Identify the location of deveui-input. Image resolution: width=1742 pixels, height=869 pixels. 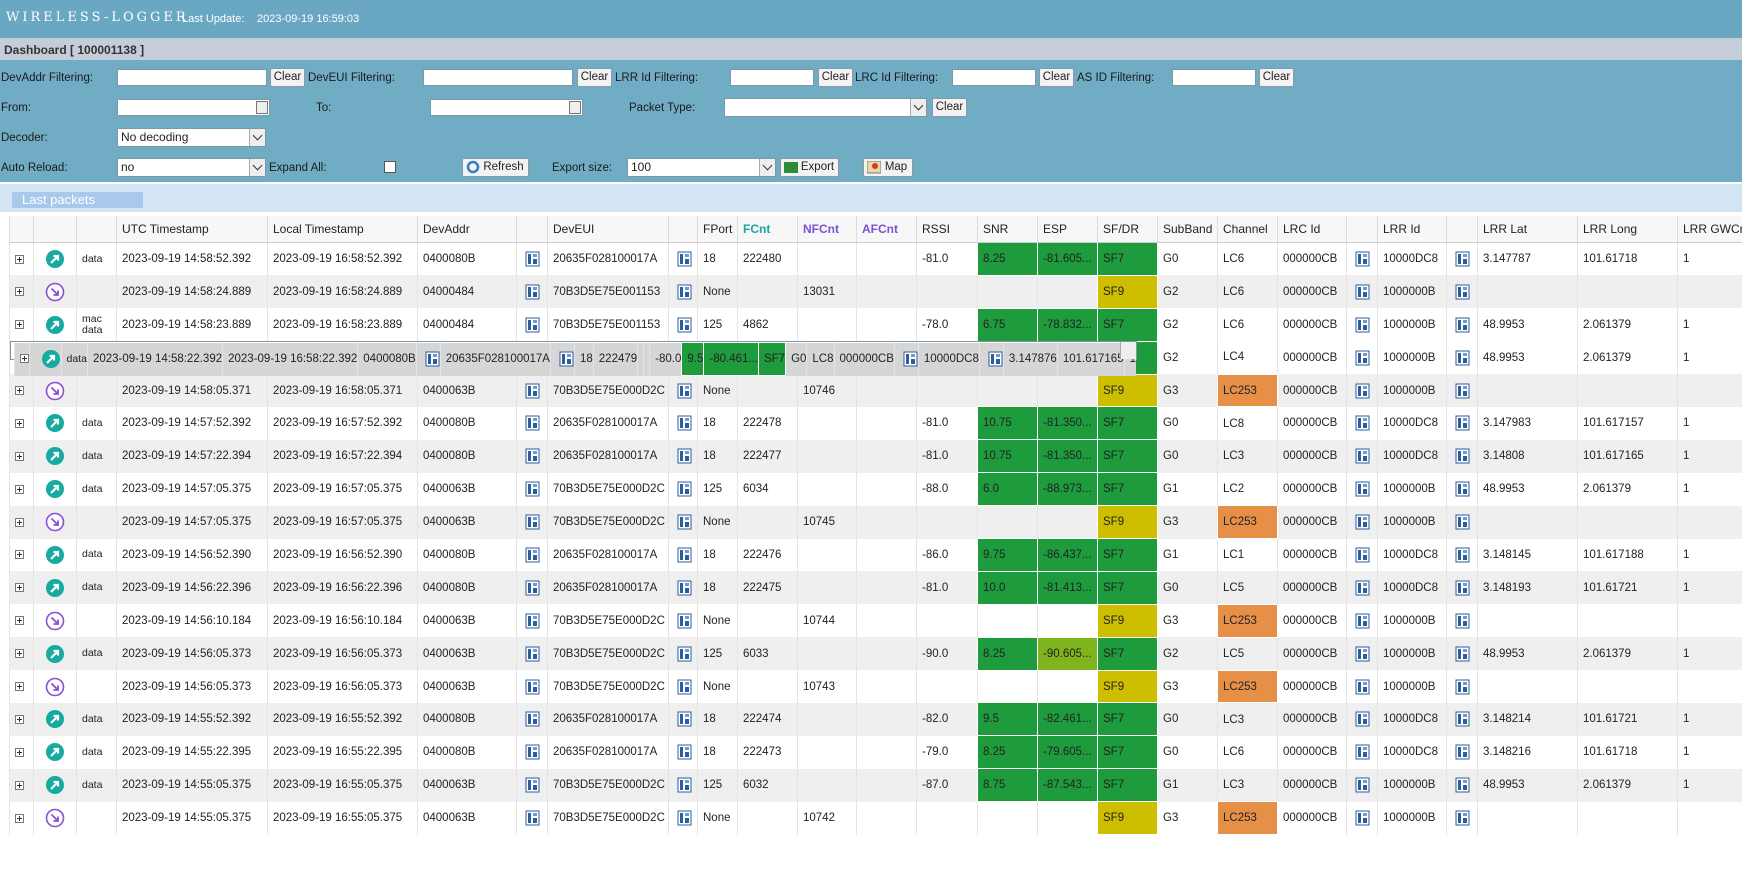
(498, 77).